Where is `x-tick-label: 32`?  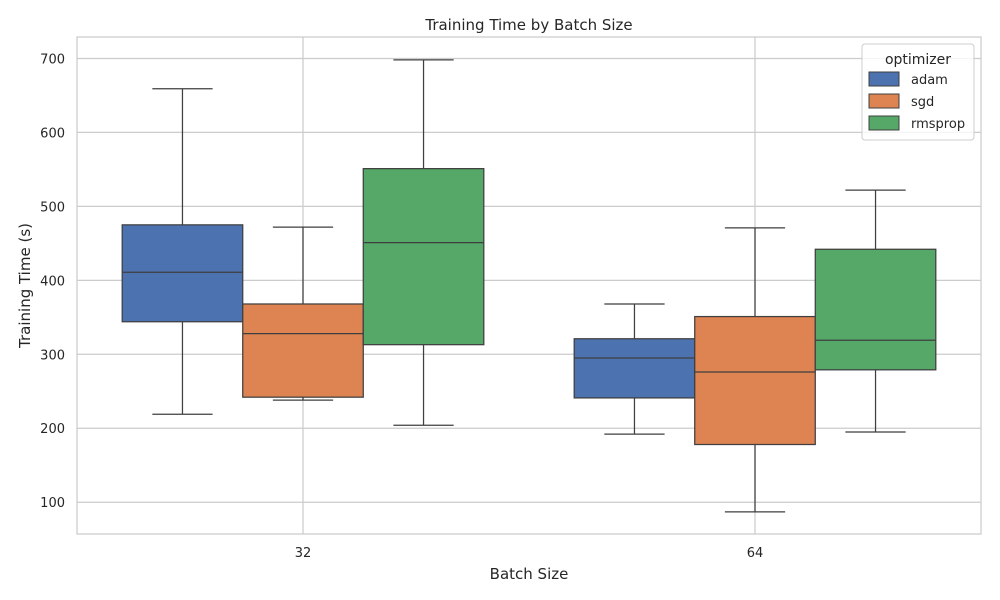 x-tick-label: 32 is located at coordinates (303, 553).